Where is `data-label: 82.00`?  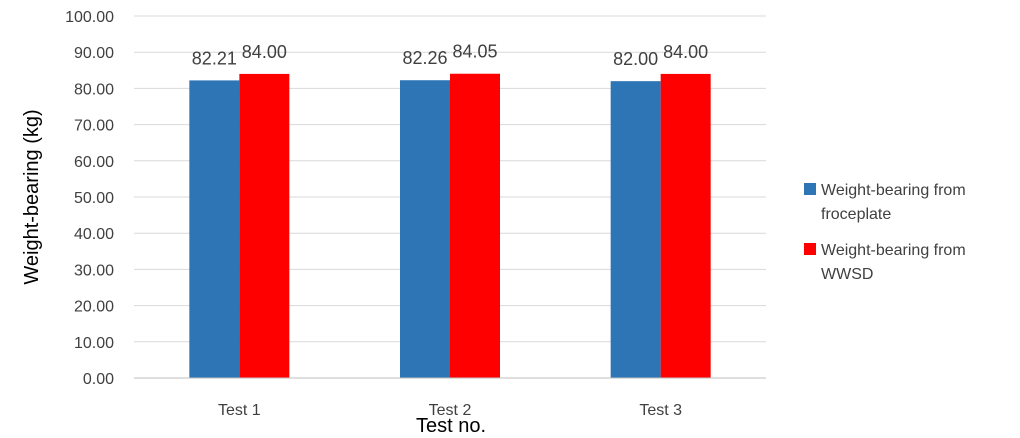 data-label: 82.00 is located at coordinates (635, 59).